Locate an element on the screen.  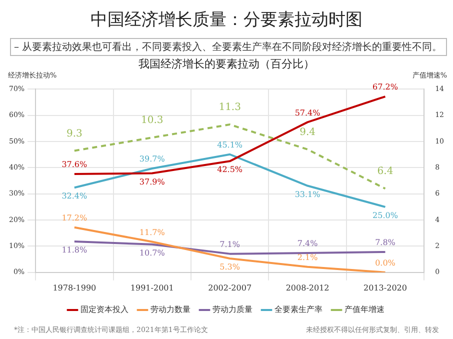
legend-label: 劳动力质量 is located at coordinates (232, 309).